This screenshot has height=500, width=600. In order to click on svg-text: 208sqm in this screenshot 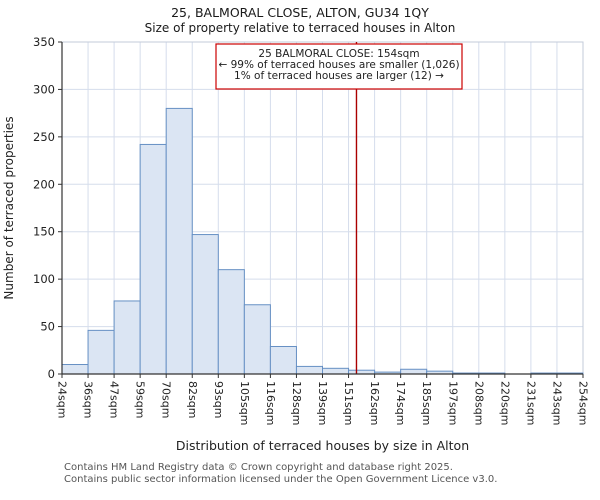, I will do `click(478, 403)`.